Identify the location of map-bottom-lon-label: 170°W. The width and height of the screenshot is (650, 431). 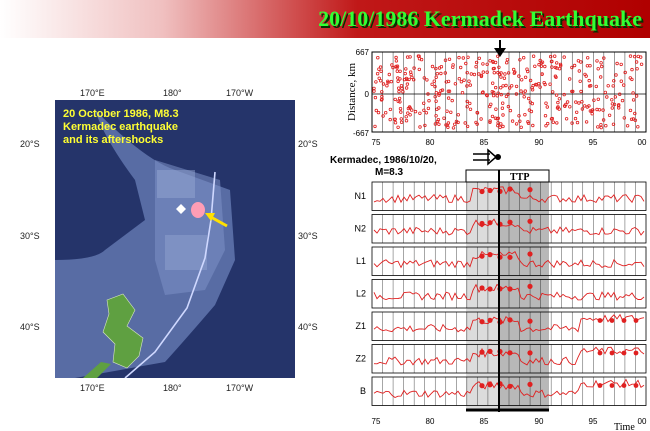
(240, 388).